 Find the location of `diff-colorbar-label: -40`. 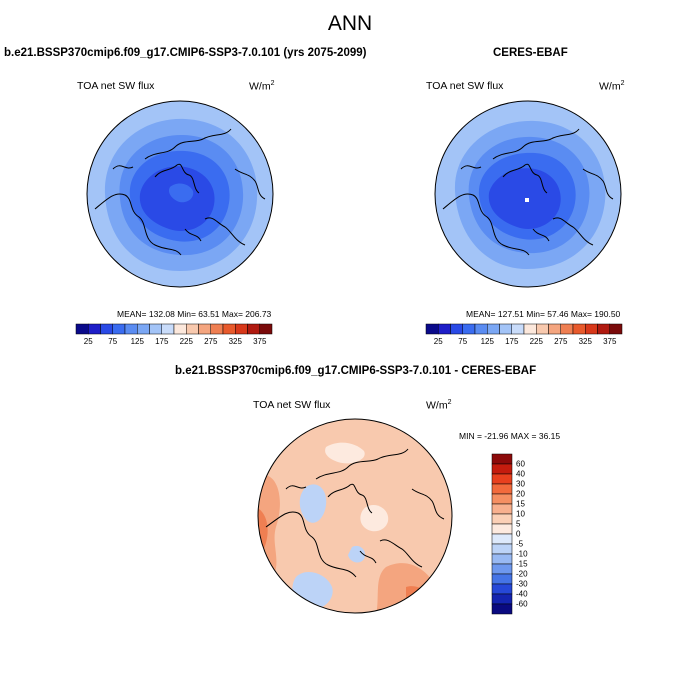

diff-colorbar-label: -40 is located at coordinates (522, 594).